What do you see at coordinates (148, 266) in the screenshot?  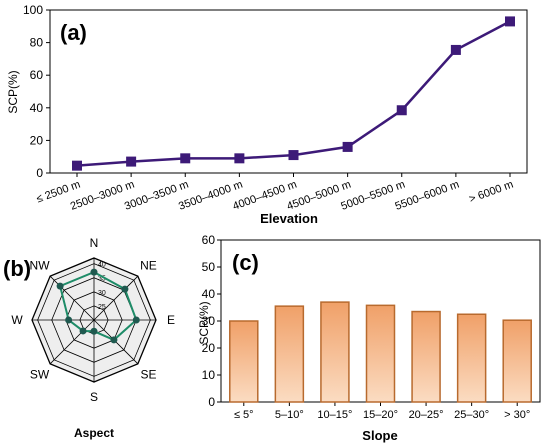 I see `panel-b-category-label: NE` at bounding box center [148, 266].